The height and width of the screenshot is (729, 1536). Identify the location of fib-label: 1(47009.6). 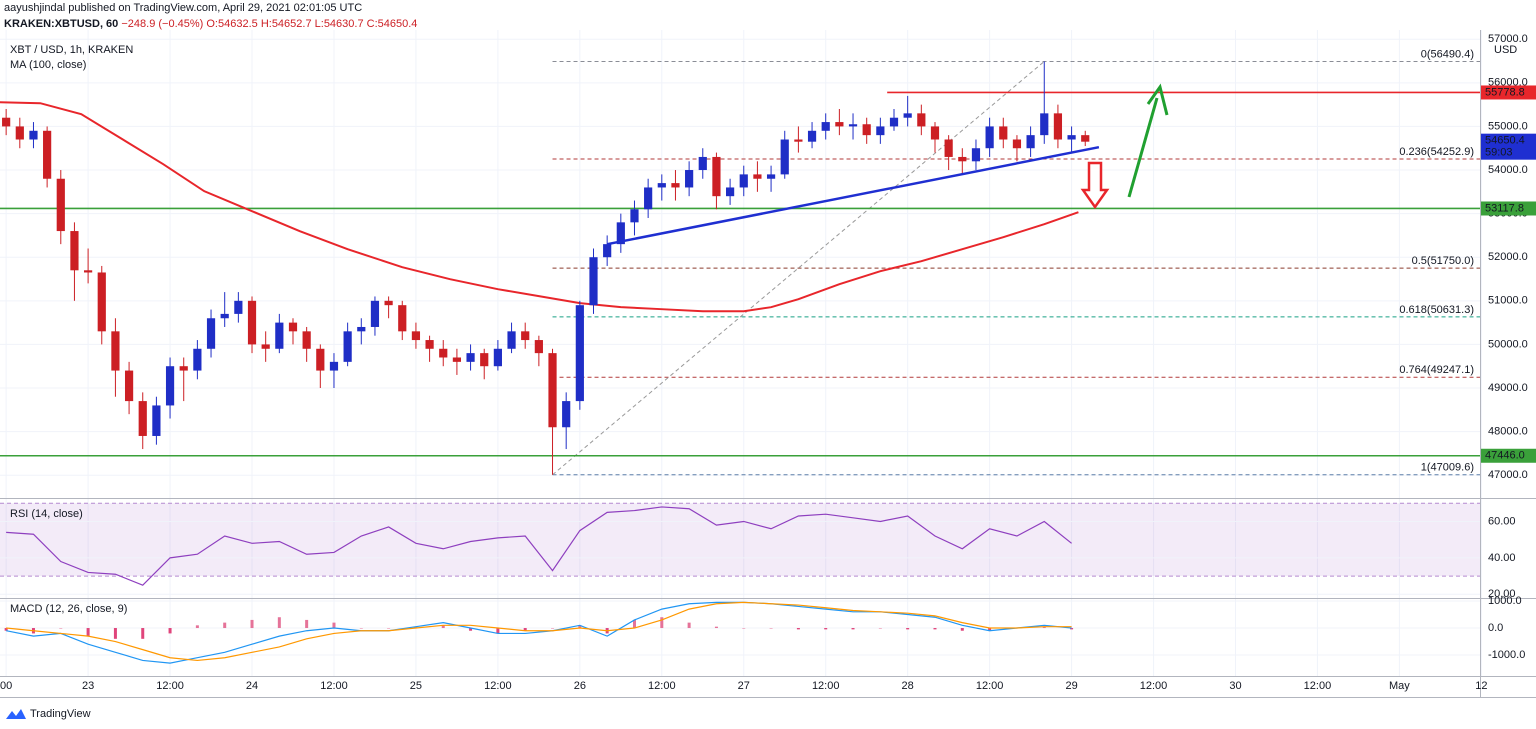
(1447, 468).